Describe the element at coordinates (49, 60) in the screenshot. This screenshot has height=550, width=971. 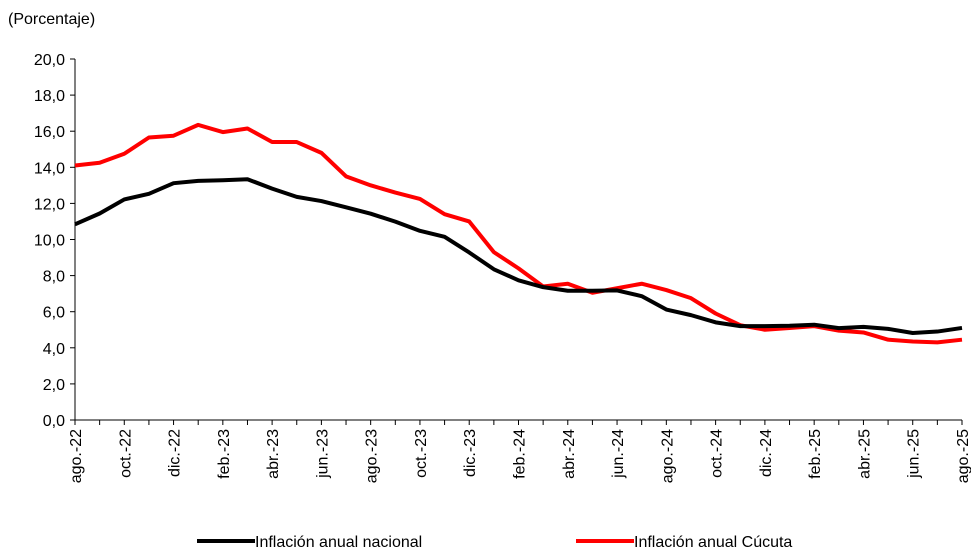
I see `y-tick-label: 20,0` at that location.